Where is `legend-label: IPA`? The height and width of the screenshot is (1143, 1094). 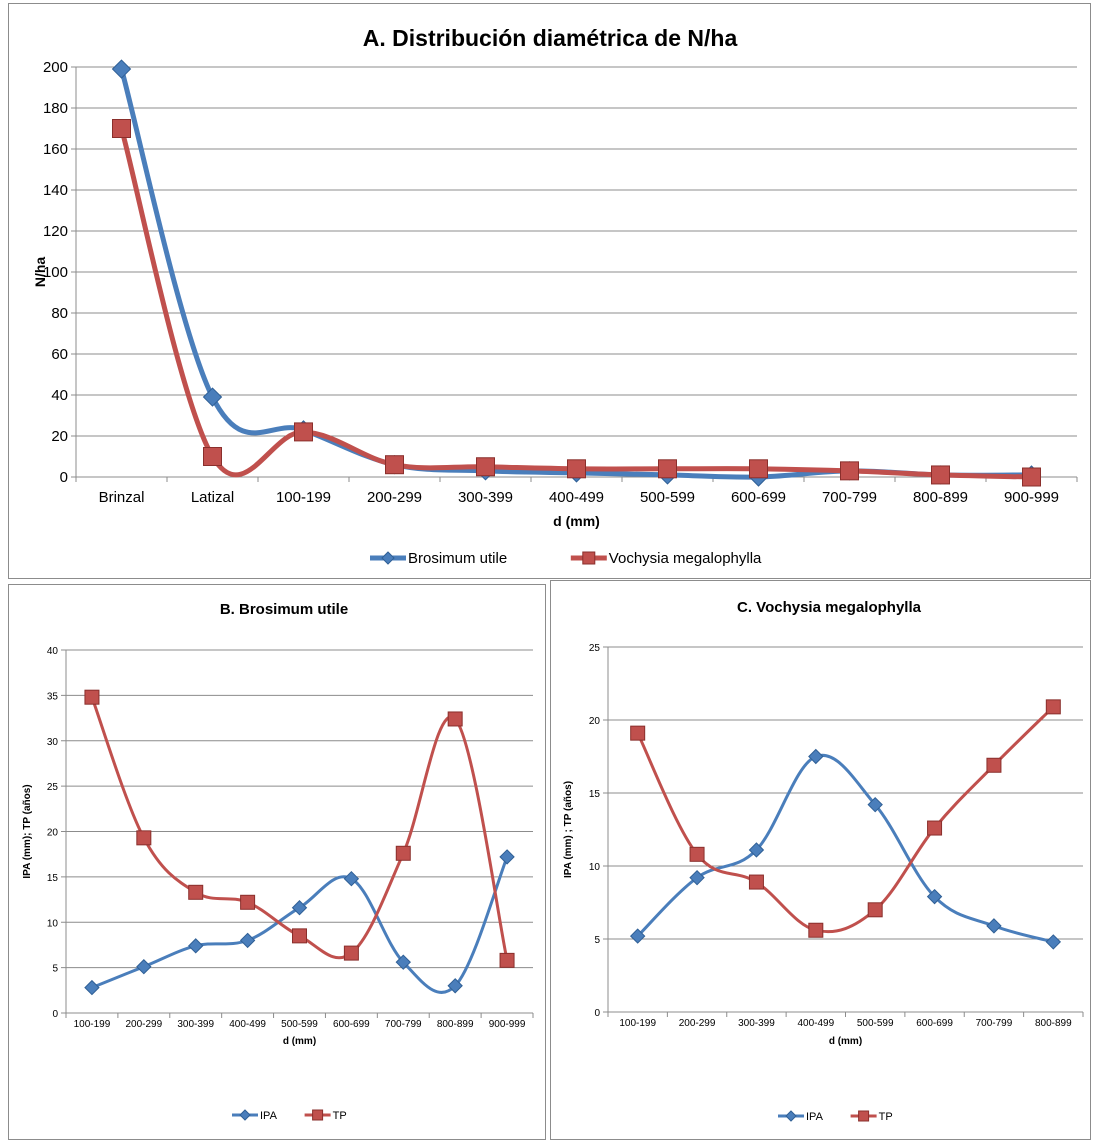
legend-label: IPA is located at coordinates (815, 1117).